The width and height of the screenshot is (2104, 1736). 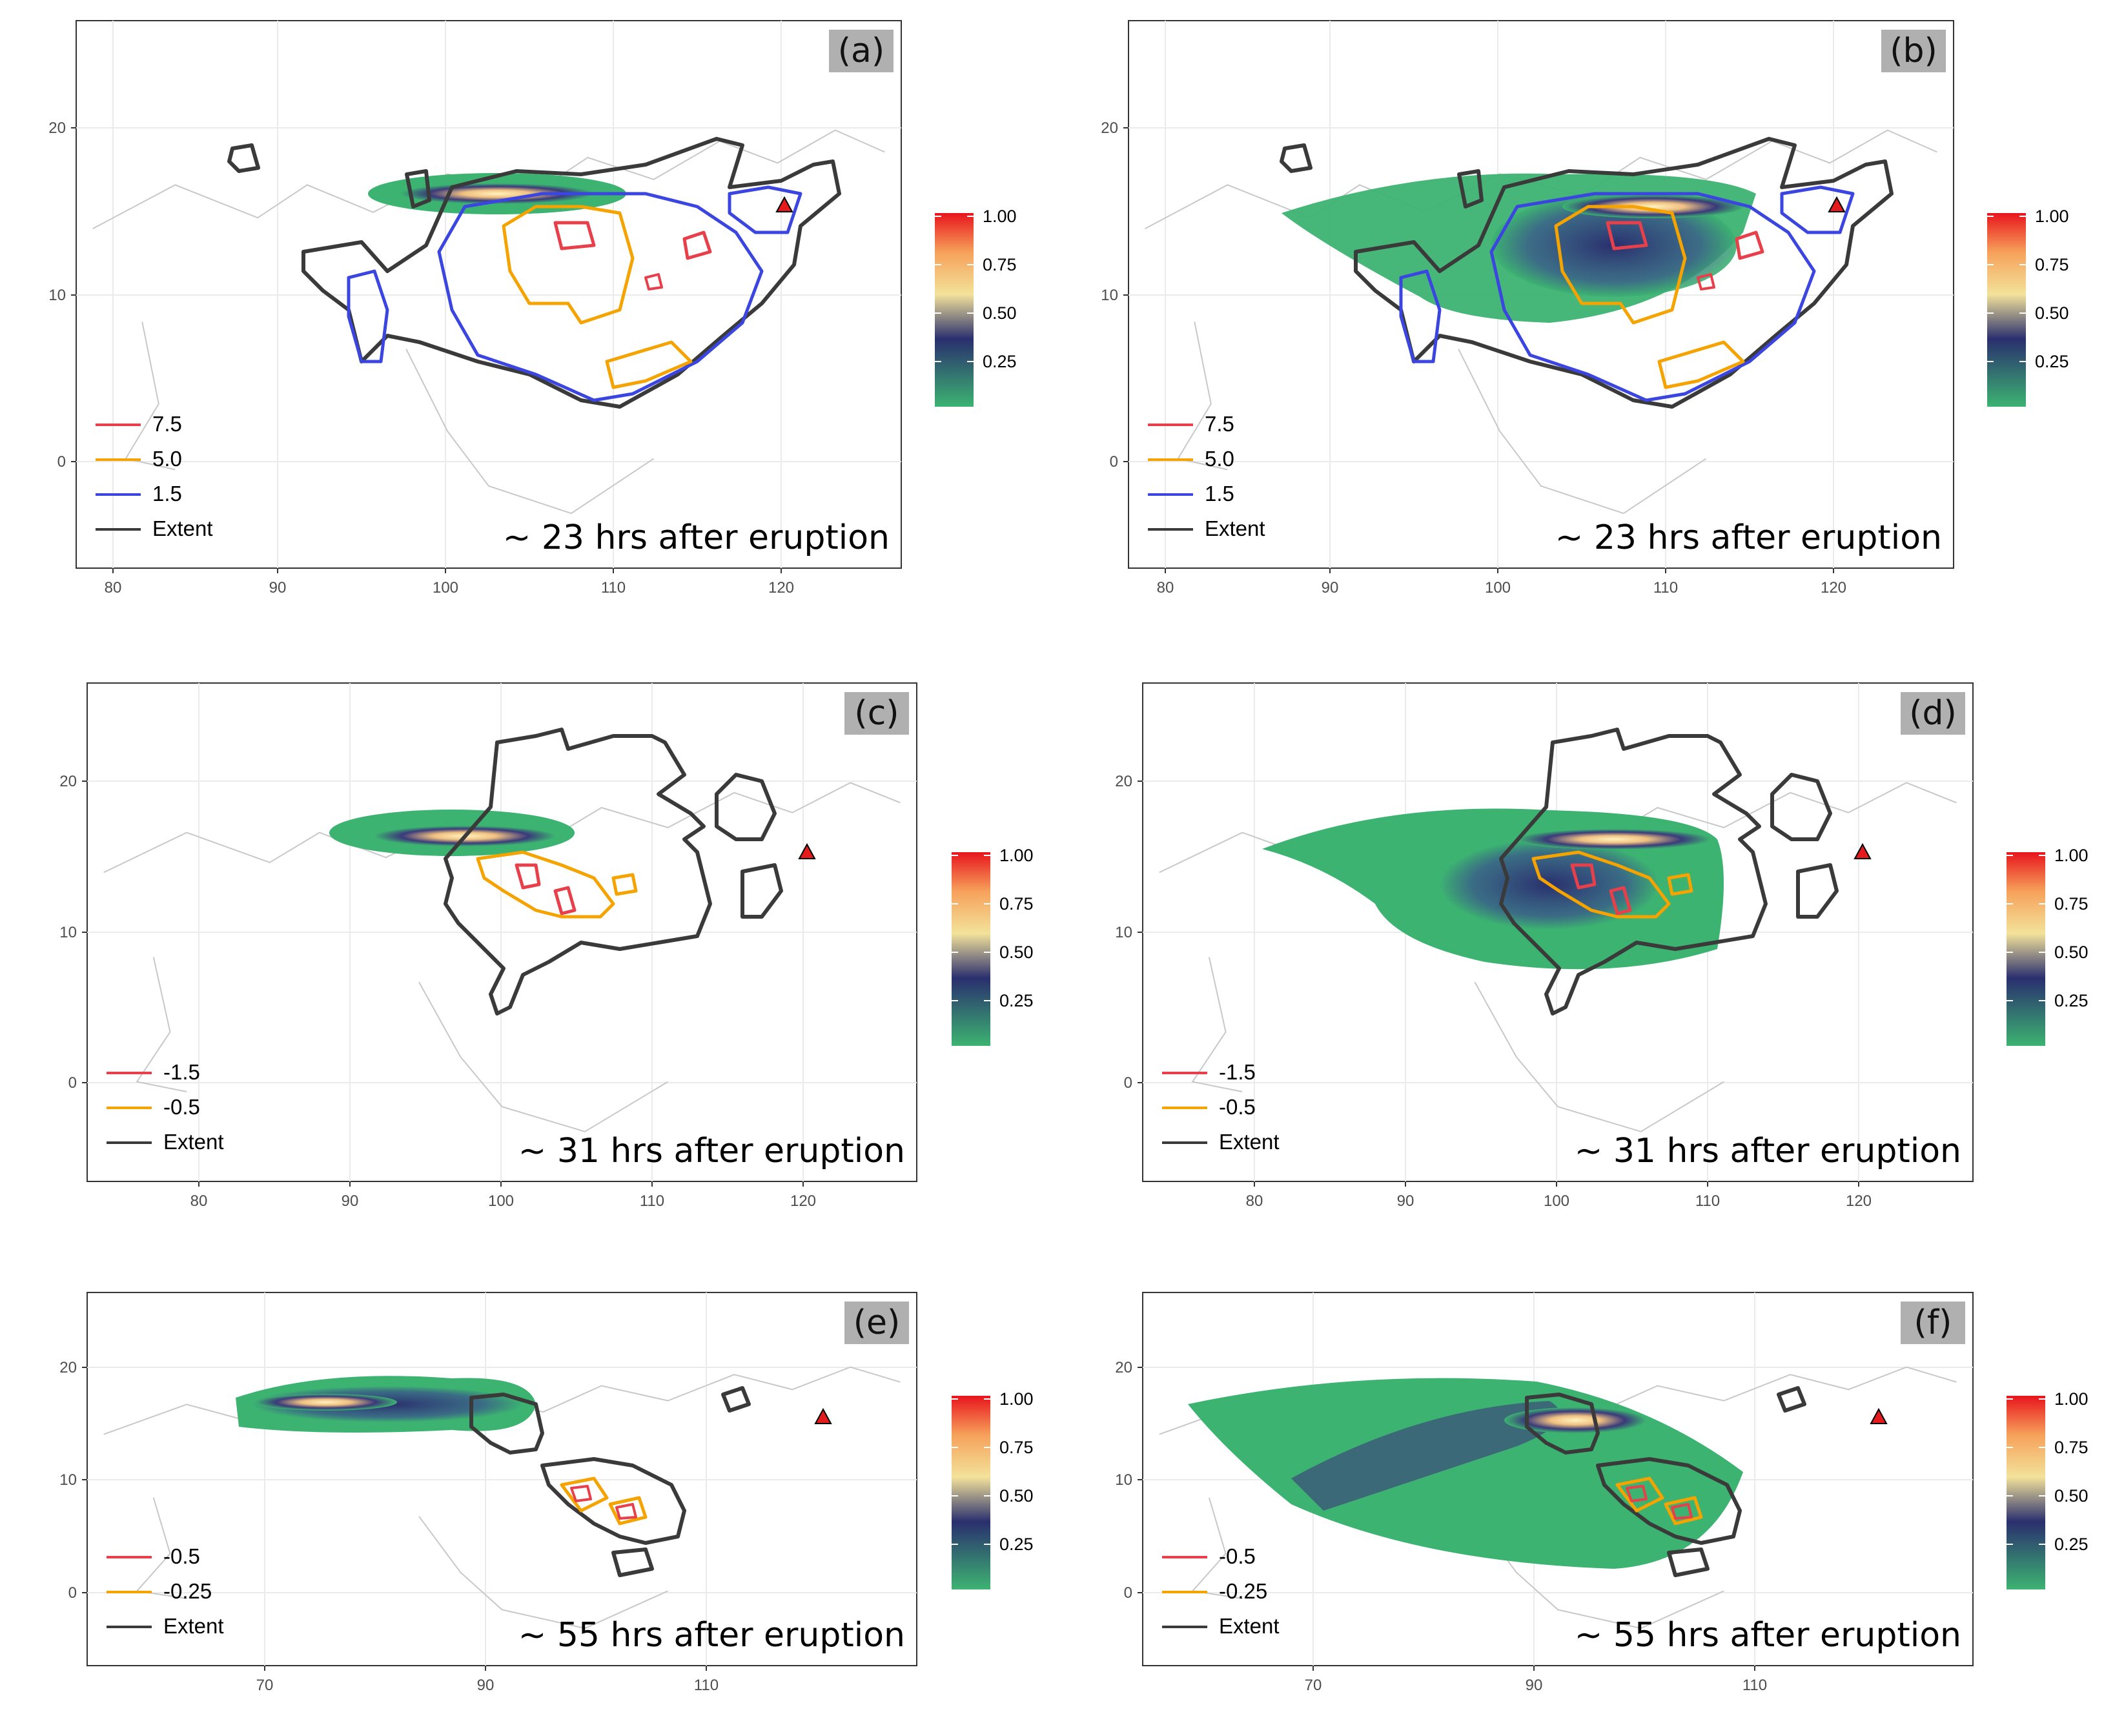 I want to click on panel-label: (f), so click(x=1933, y=1322).